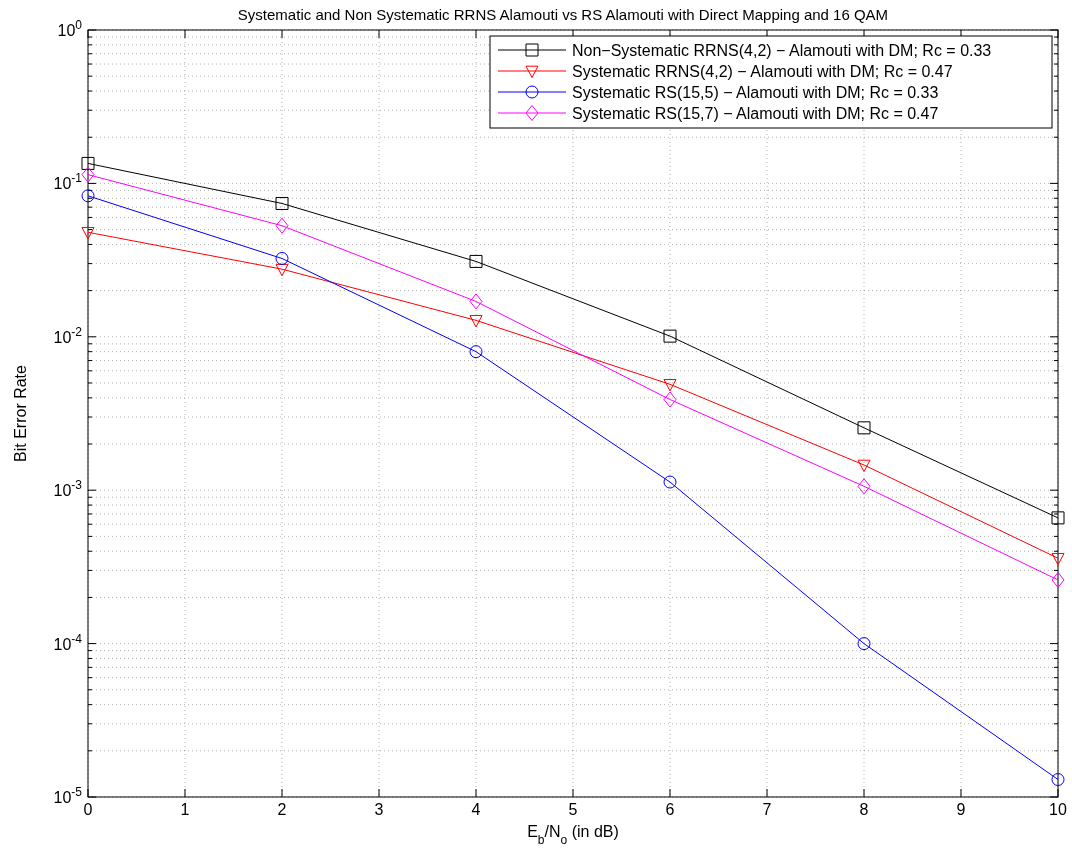 This screenshot has height=850, width=1072. What do you see at coordinates (767, 809) in the screenshot?
I see `x-tick-label: 7` at bounding box center [767, 809].